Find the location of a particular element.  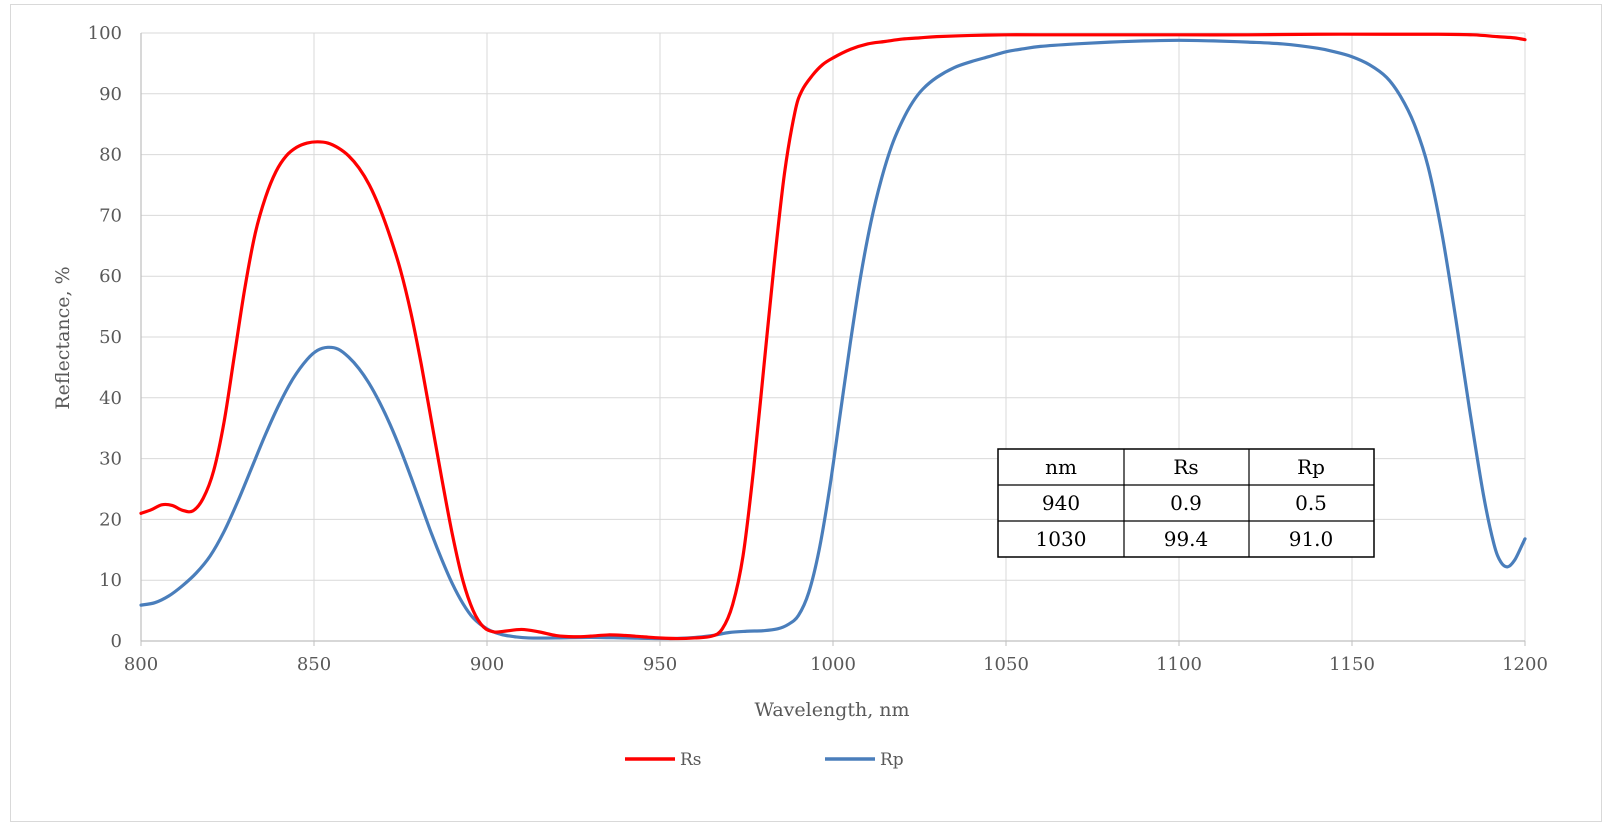

y-tick-label: 50 is located at coordinates (110, 337).